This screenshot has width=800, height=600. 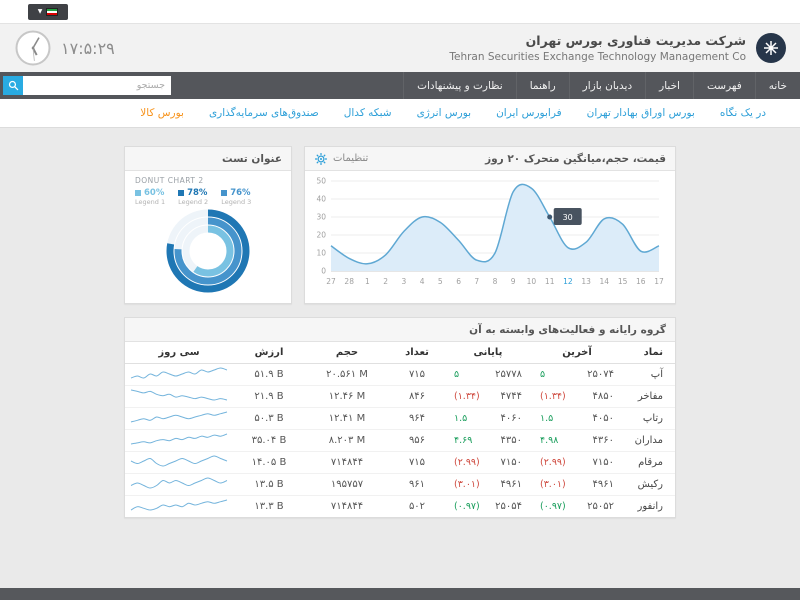 I want to click on nav-item-3: دیدبان بازار, so click(x=606, y=85).